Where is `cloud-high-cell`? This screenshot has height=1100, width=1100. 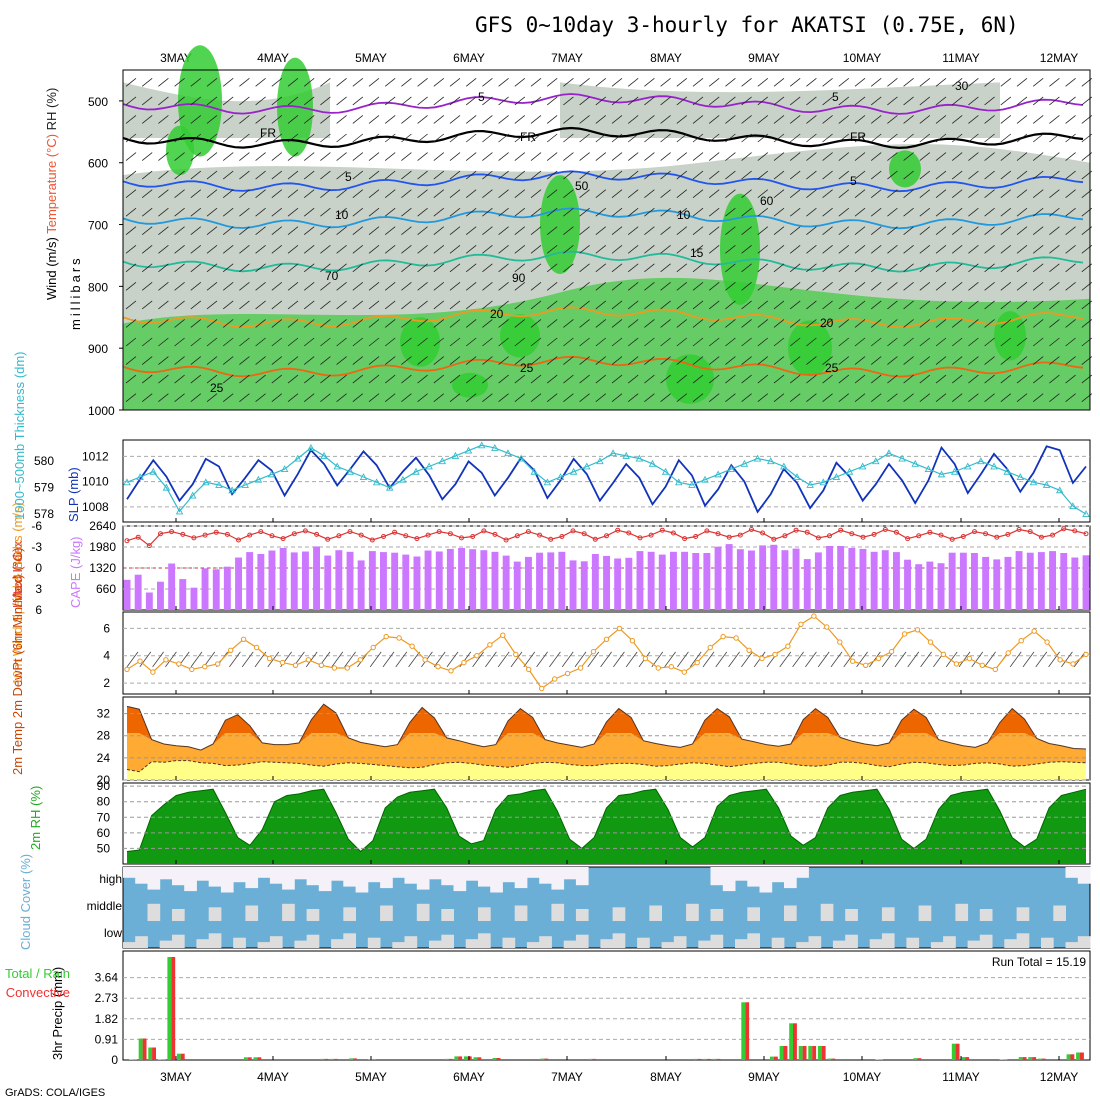 cloud-high-cell is located at coordinates (129, 872).